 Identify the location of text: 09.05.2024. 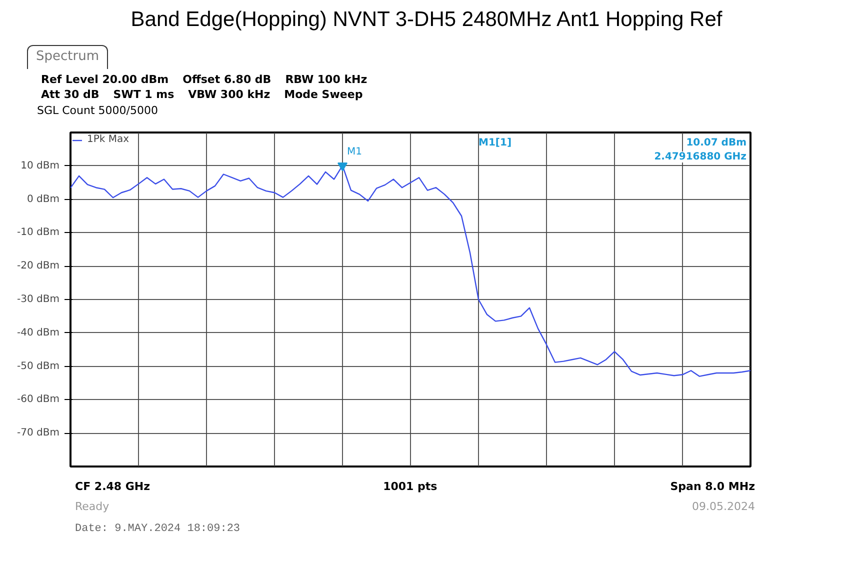
(723, 506).